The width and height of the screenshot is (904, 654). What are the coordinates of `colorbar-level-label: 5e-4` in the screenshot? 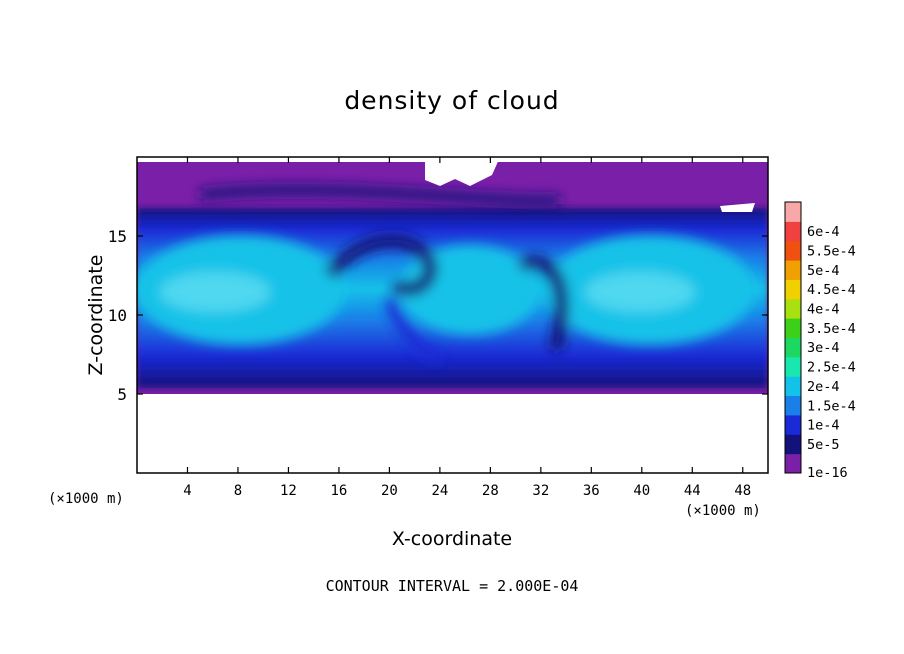 It's located at (823, 271).